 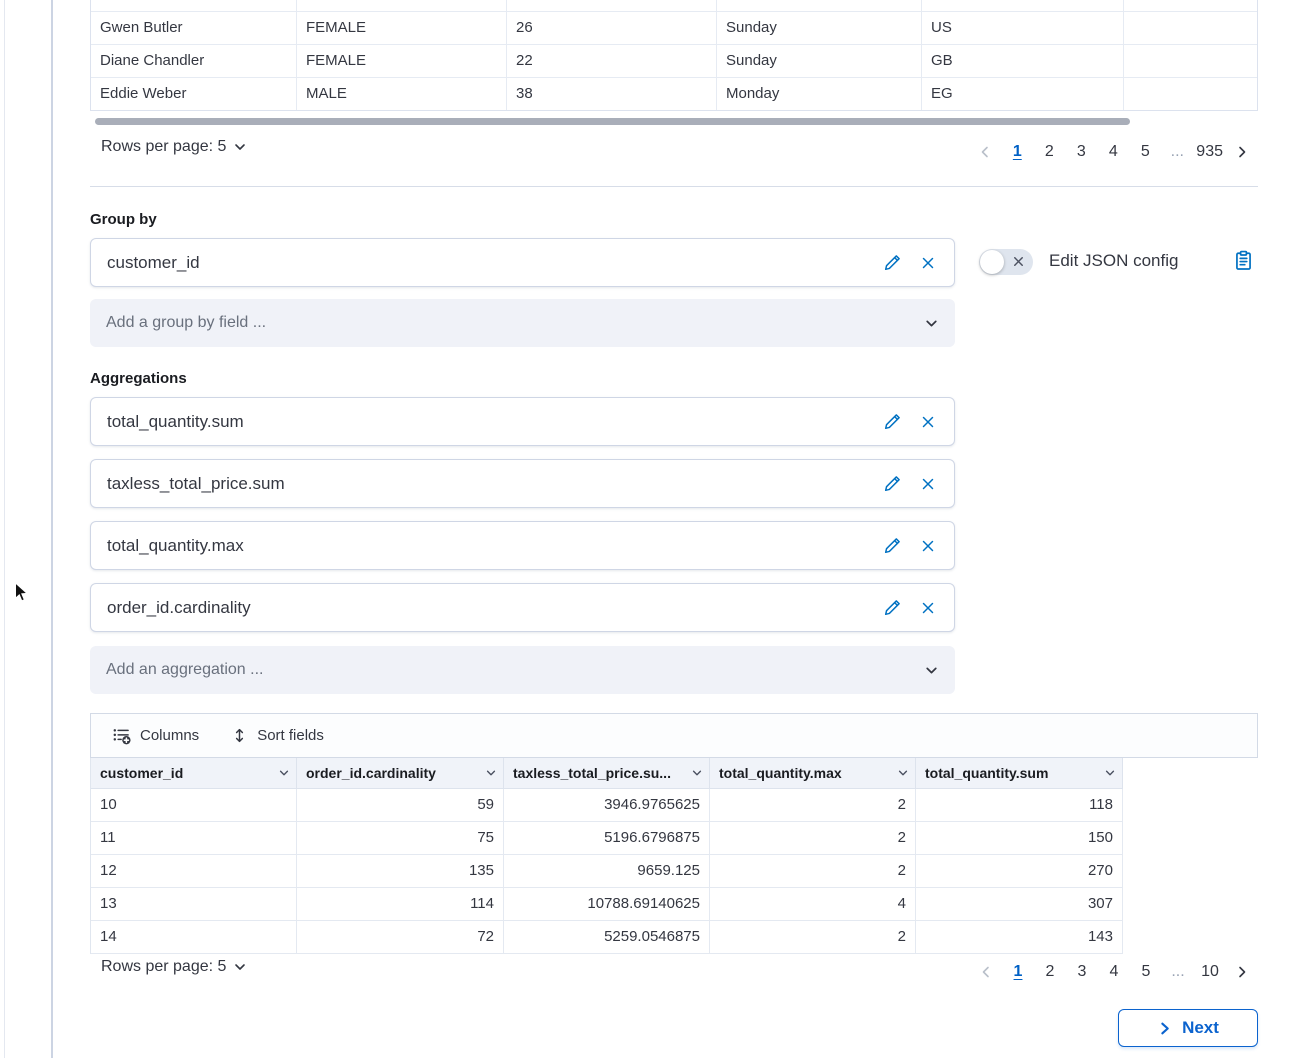 What do you see at coordinates (522, 607) in the screenshot?
I see `aggregation-item: order_id.cardinality` at bounding box center [522, 607].